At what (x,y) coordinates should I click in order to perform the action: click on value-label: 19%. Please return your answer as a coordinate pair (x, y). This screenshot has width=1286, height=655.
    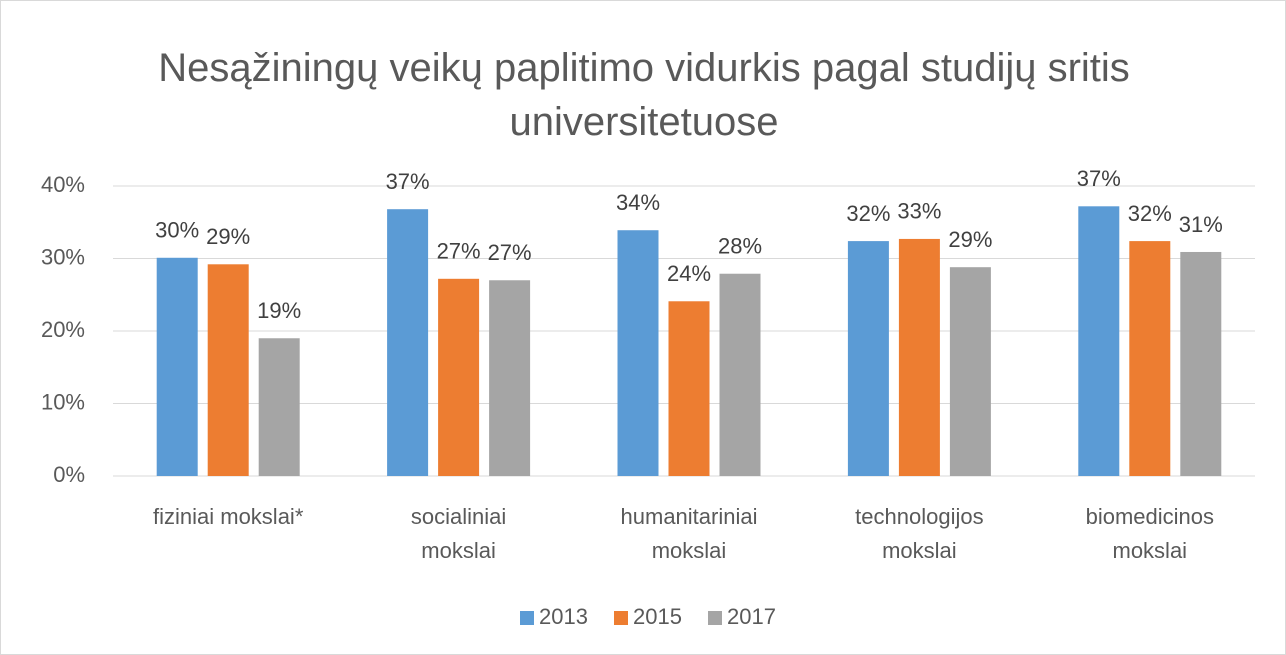
    Looking at the image, I should click on (279, 310).